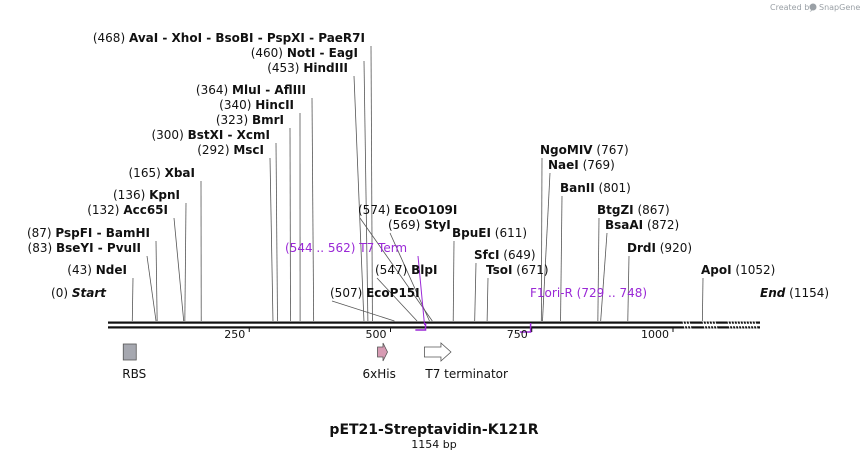  I want to click on site-blpi-leader, so click(397, 299).